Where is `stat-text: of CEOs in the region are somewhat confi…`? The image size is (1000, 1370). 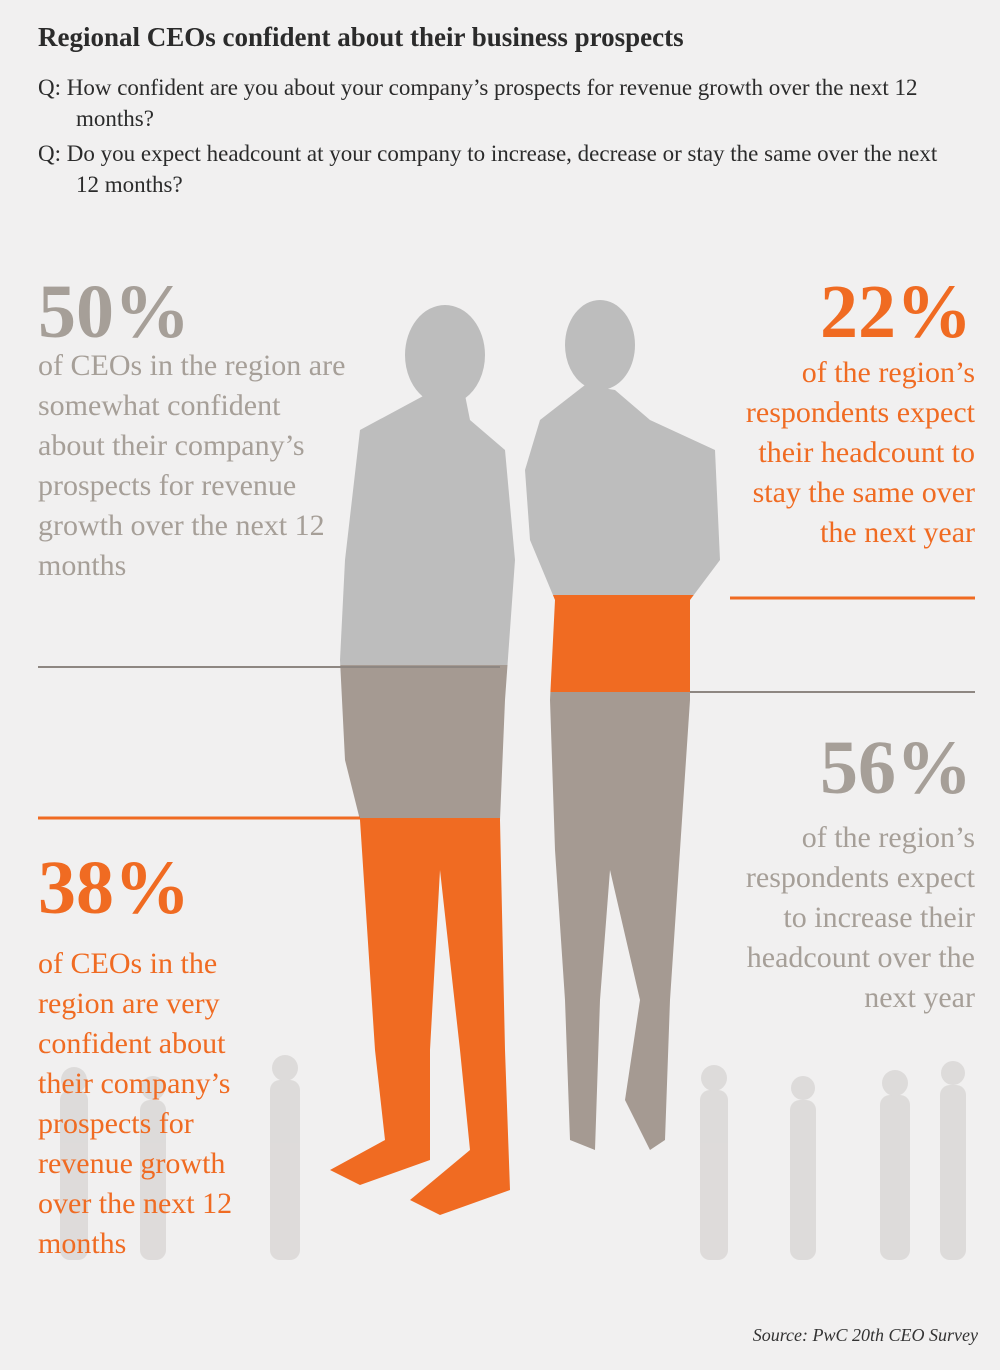
stat-text: of CEOs in the region are somewhat confi… is located at coordinates (192, 465).